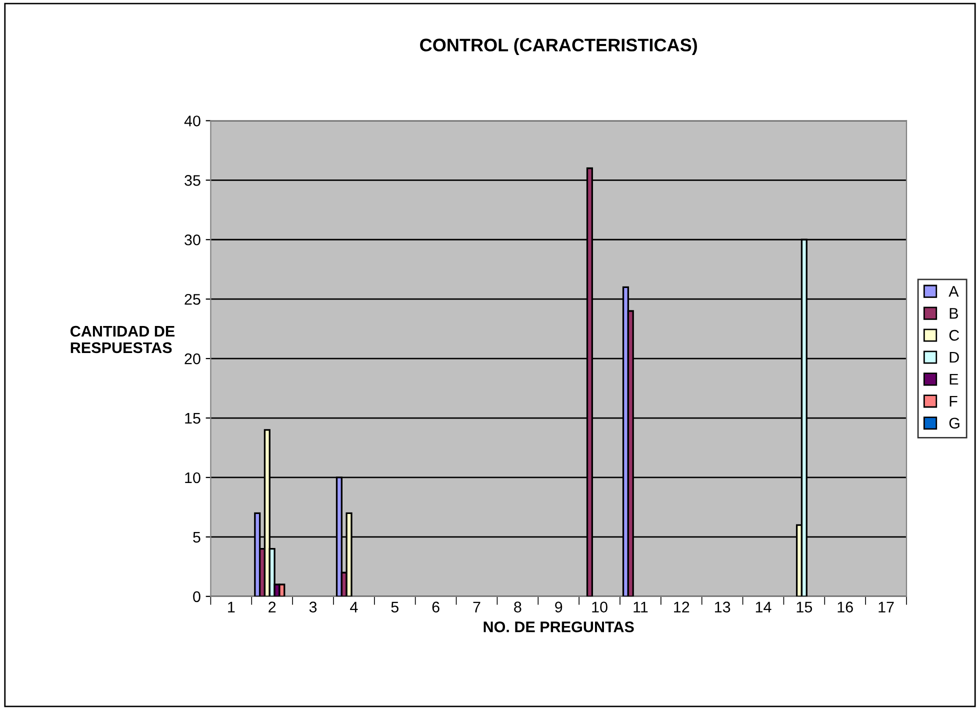 This screenshot has height=710, width=980. Describe the element at coordinates (518, 607) in the screenshot. I see `x-tick-label: 8` at that location.